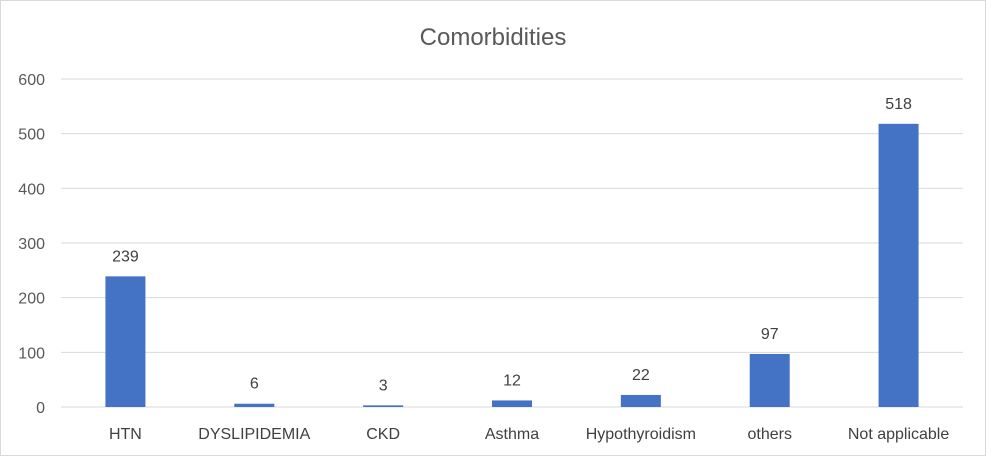  Describe the element at coordinates (512, 434) in the screenshot. I see `category-label: Asthma` at that location.